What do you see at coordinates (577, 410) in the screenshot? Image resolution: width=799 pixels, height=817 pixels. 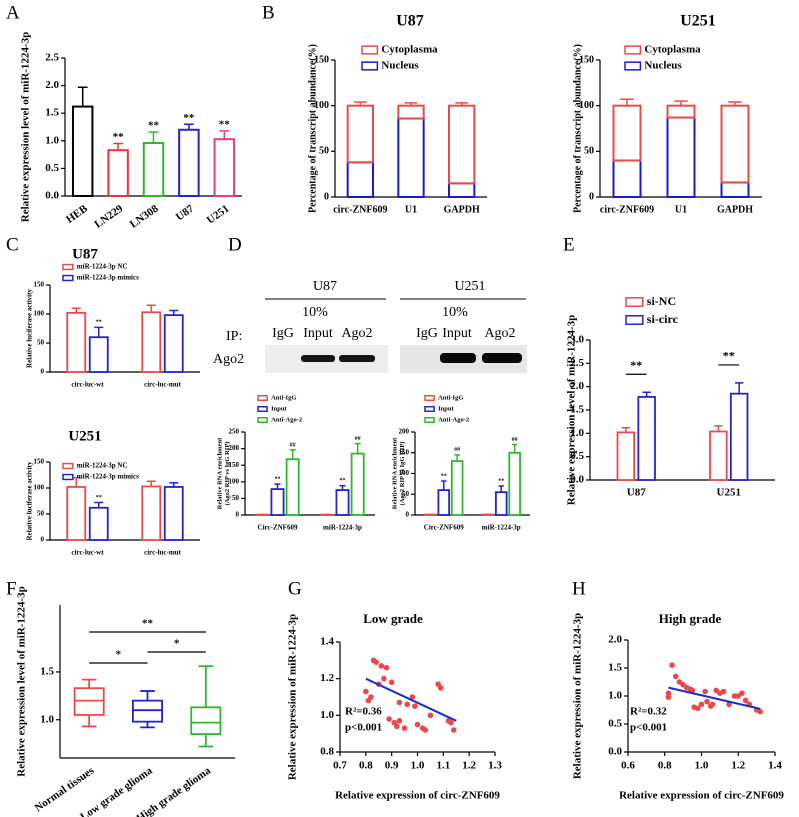 I see `y-tick-label: 1.5` at bounding box center [577, 410].